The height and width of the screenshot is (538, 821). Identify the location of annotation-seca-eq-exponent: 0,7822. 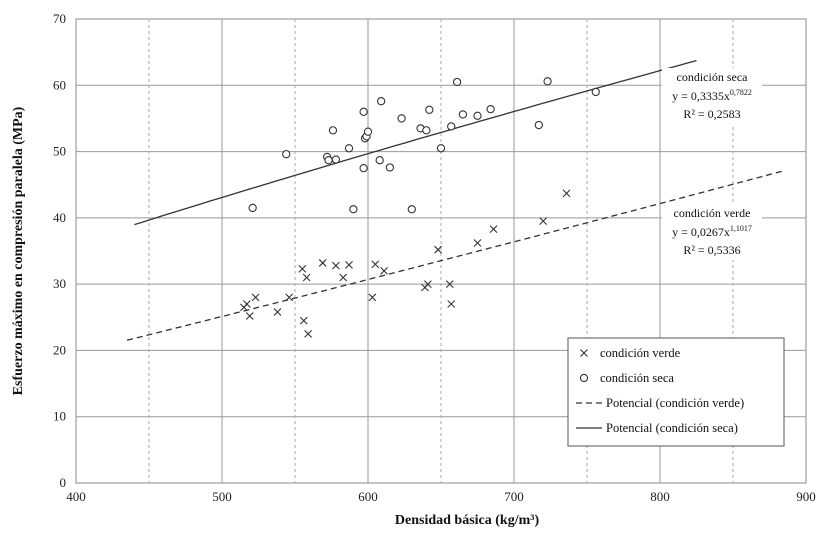
(741, 92).